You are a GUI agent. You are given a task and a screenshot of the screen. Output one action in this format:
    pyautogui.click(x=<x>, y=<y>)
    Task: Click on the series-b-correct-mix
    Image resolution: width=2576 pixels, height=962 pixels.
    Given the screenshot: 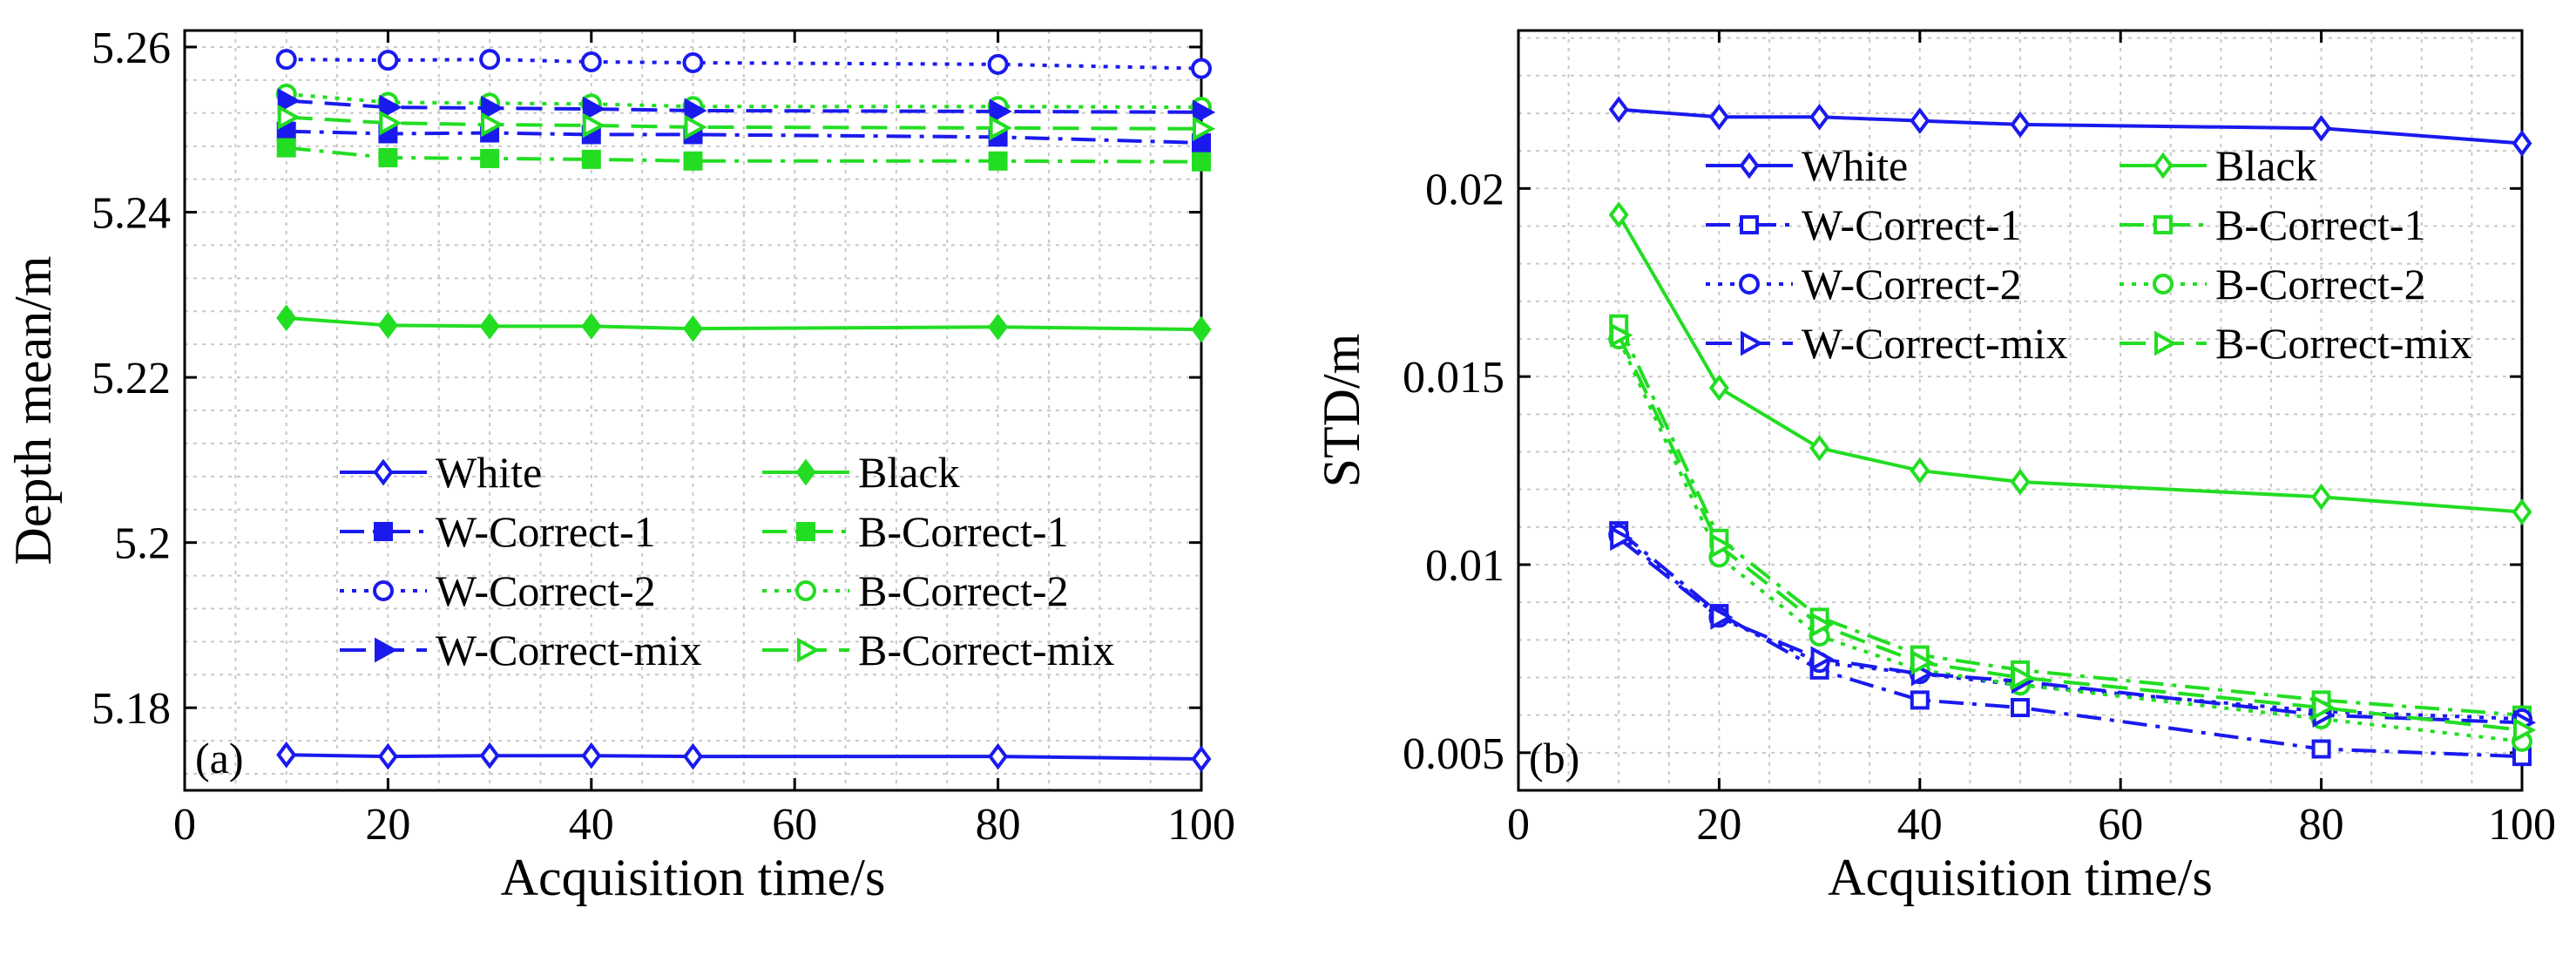 What is the action you would take?
    pyautogui.click(x=746, y=123)
    